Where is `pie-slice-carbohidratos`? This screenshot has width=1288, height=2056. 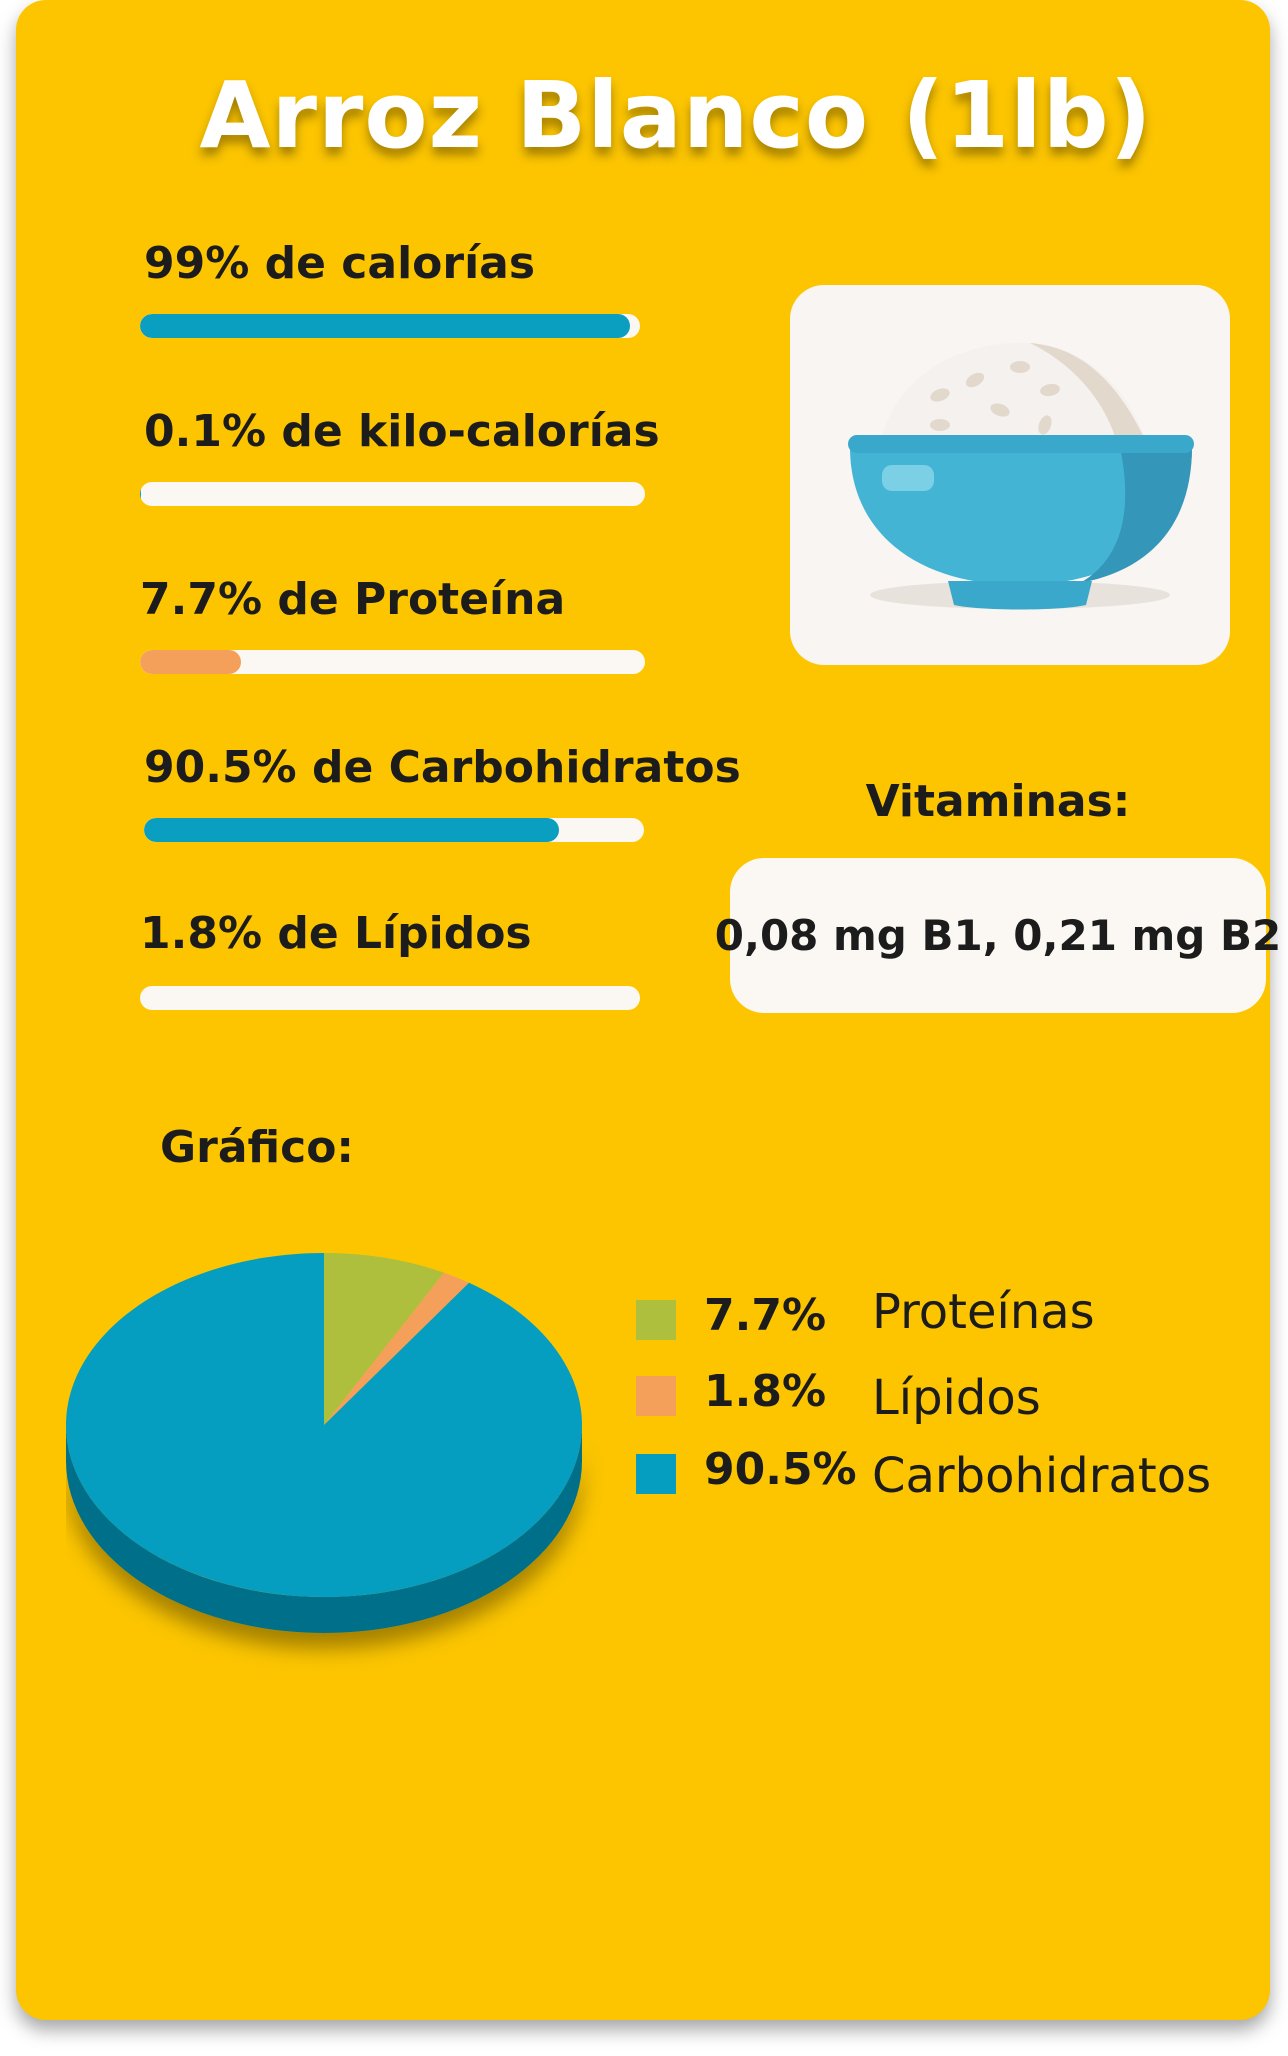 pie-slice-carbohidratos is located at coordinates (324, 1425).